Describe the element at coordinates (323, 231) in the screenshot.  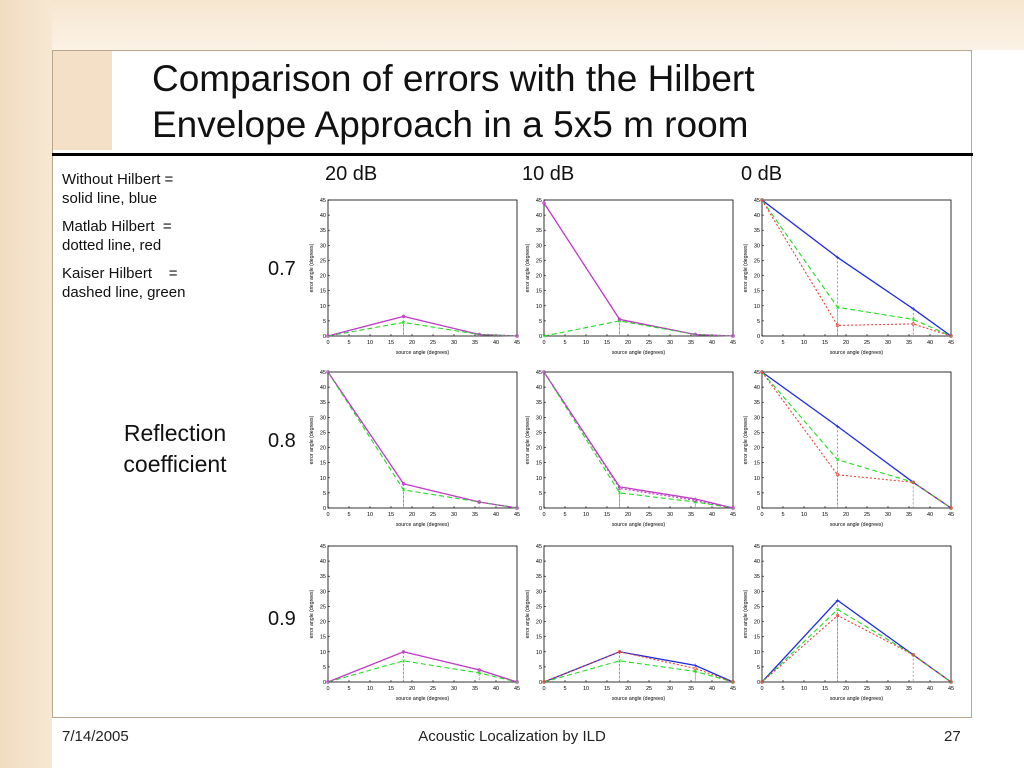
I see `y-tick-label: 35` at that location.